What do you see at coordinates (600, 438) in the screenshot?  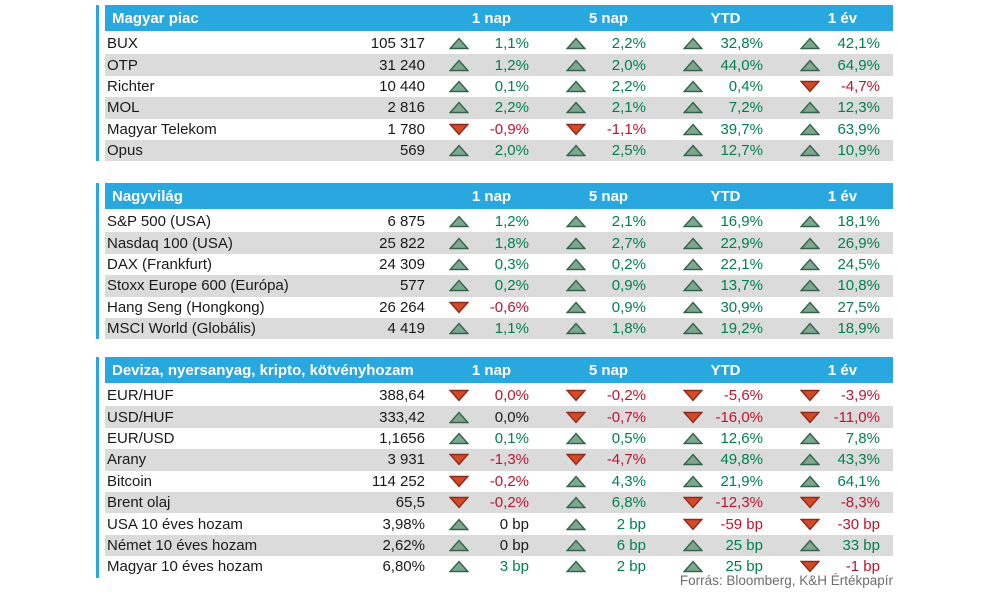 I see `change-cell: 0,5%` at bounding box center [600, 438].